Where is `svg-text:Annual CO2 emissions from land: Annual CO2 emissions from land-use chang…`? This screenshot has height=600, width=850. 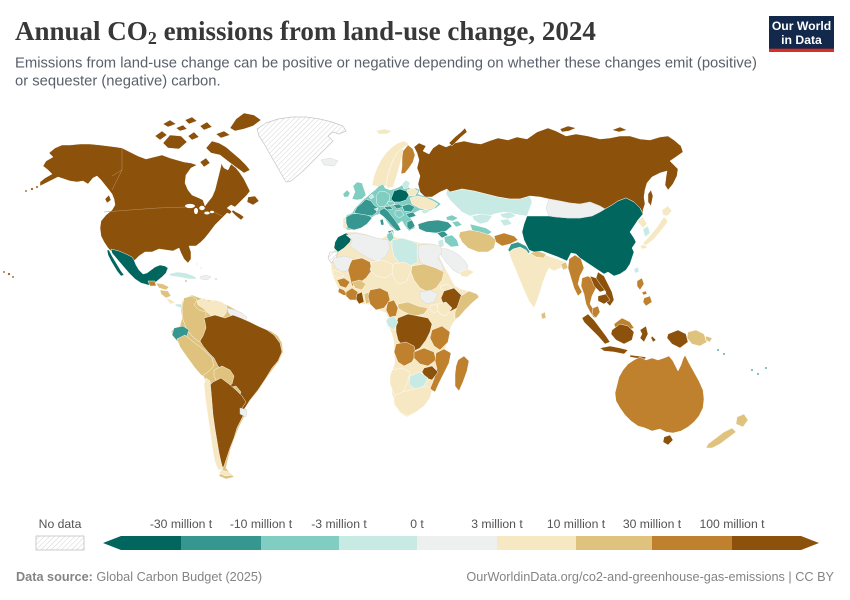 svg-text:Annual CO2 emissions from land: Annual CO2 emissions from land-use chang… is located at coordinates (305, 32).